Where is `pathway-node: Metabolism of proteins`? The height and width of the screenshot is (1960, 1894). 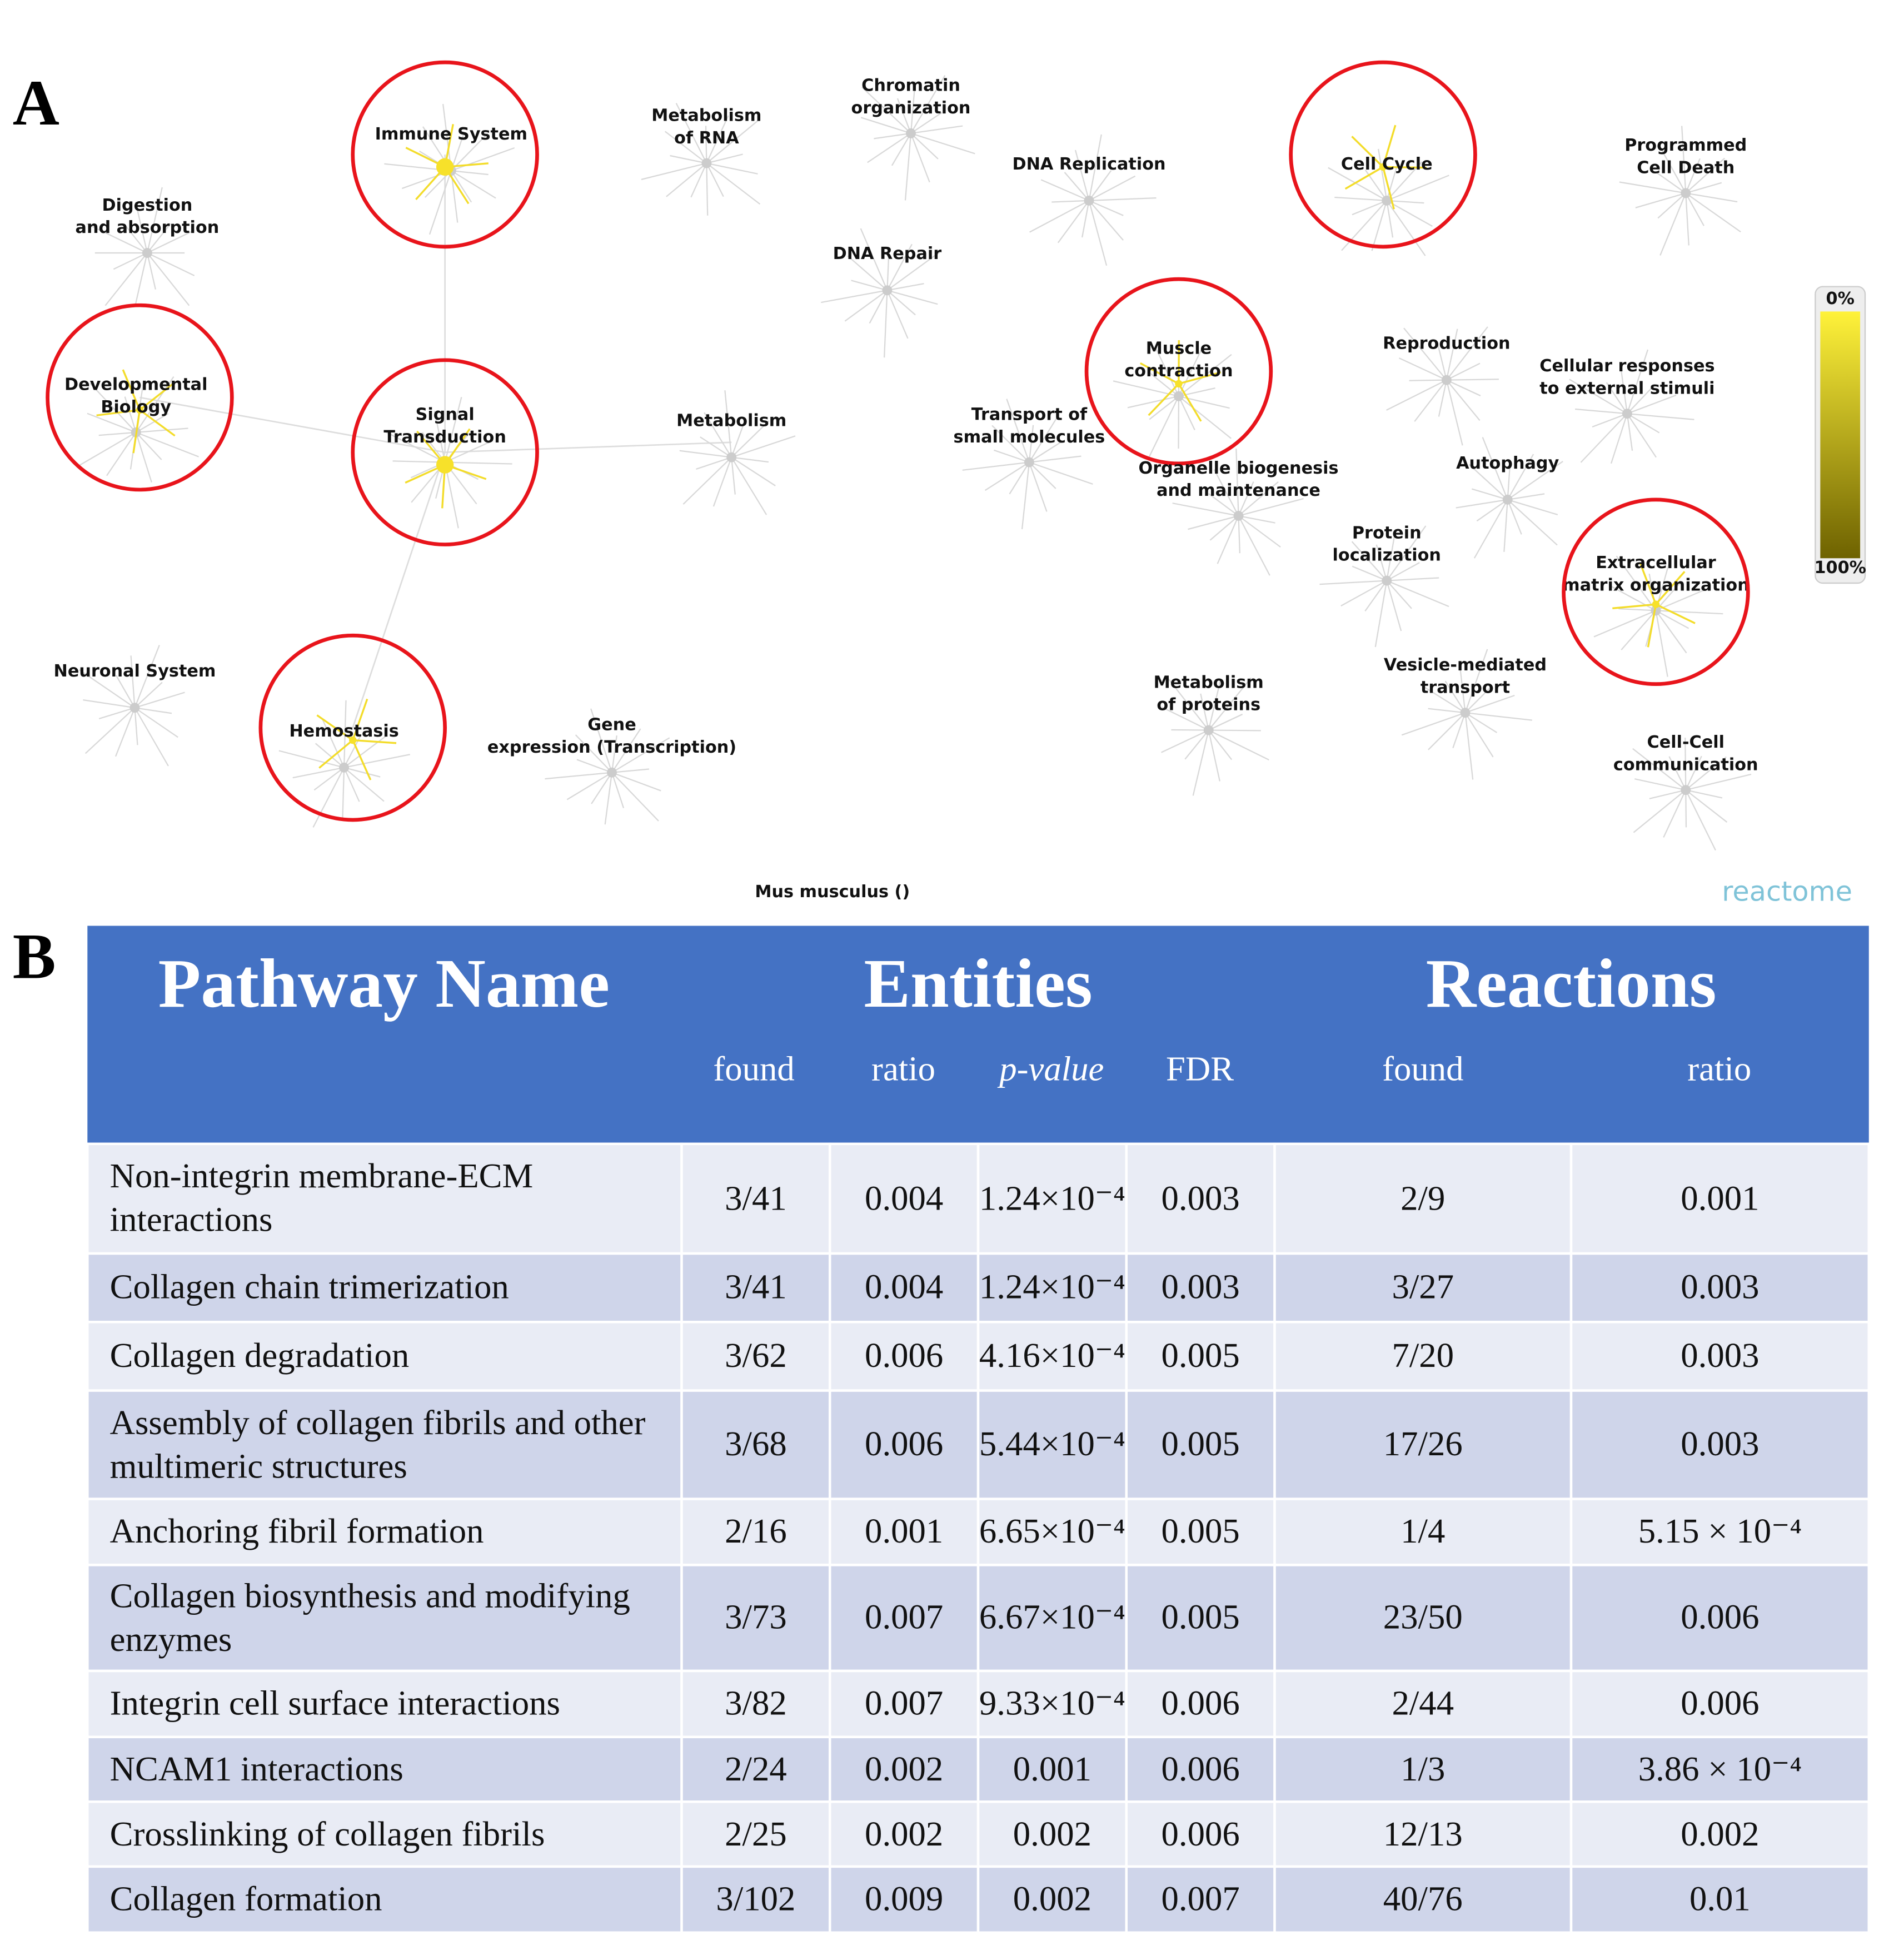 pathway-node: Metabolism of proteins is located at coordinates (1212, 734).